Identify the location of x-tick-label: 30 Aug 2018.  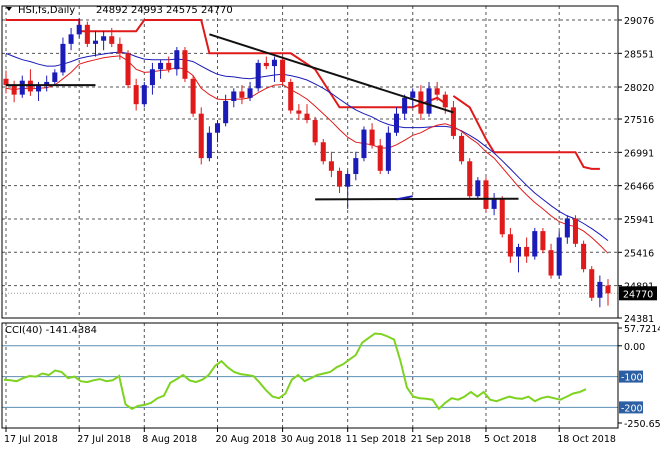
(311, 439).